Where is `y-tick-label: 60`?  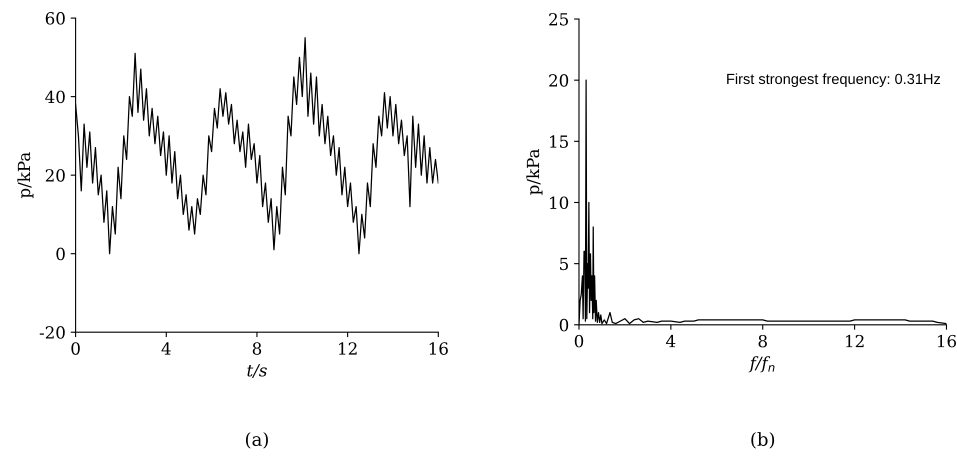
y-tick-label: 60 is located at coordinates (55, 18).